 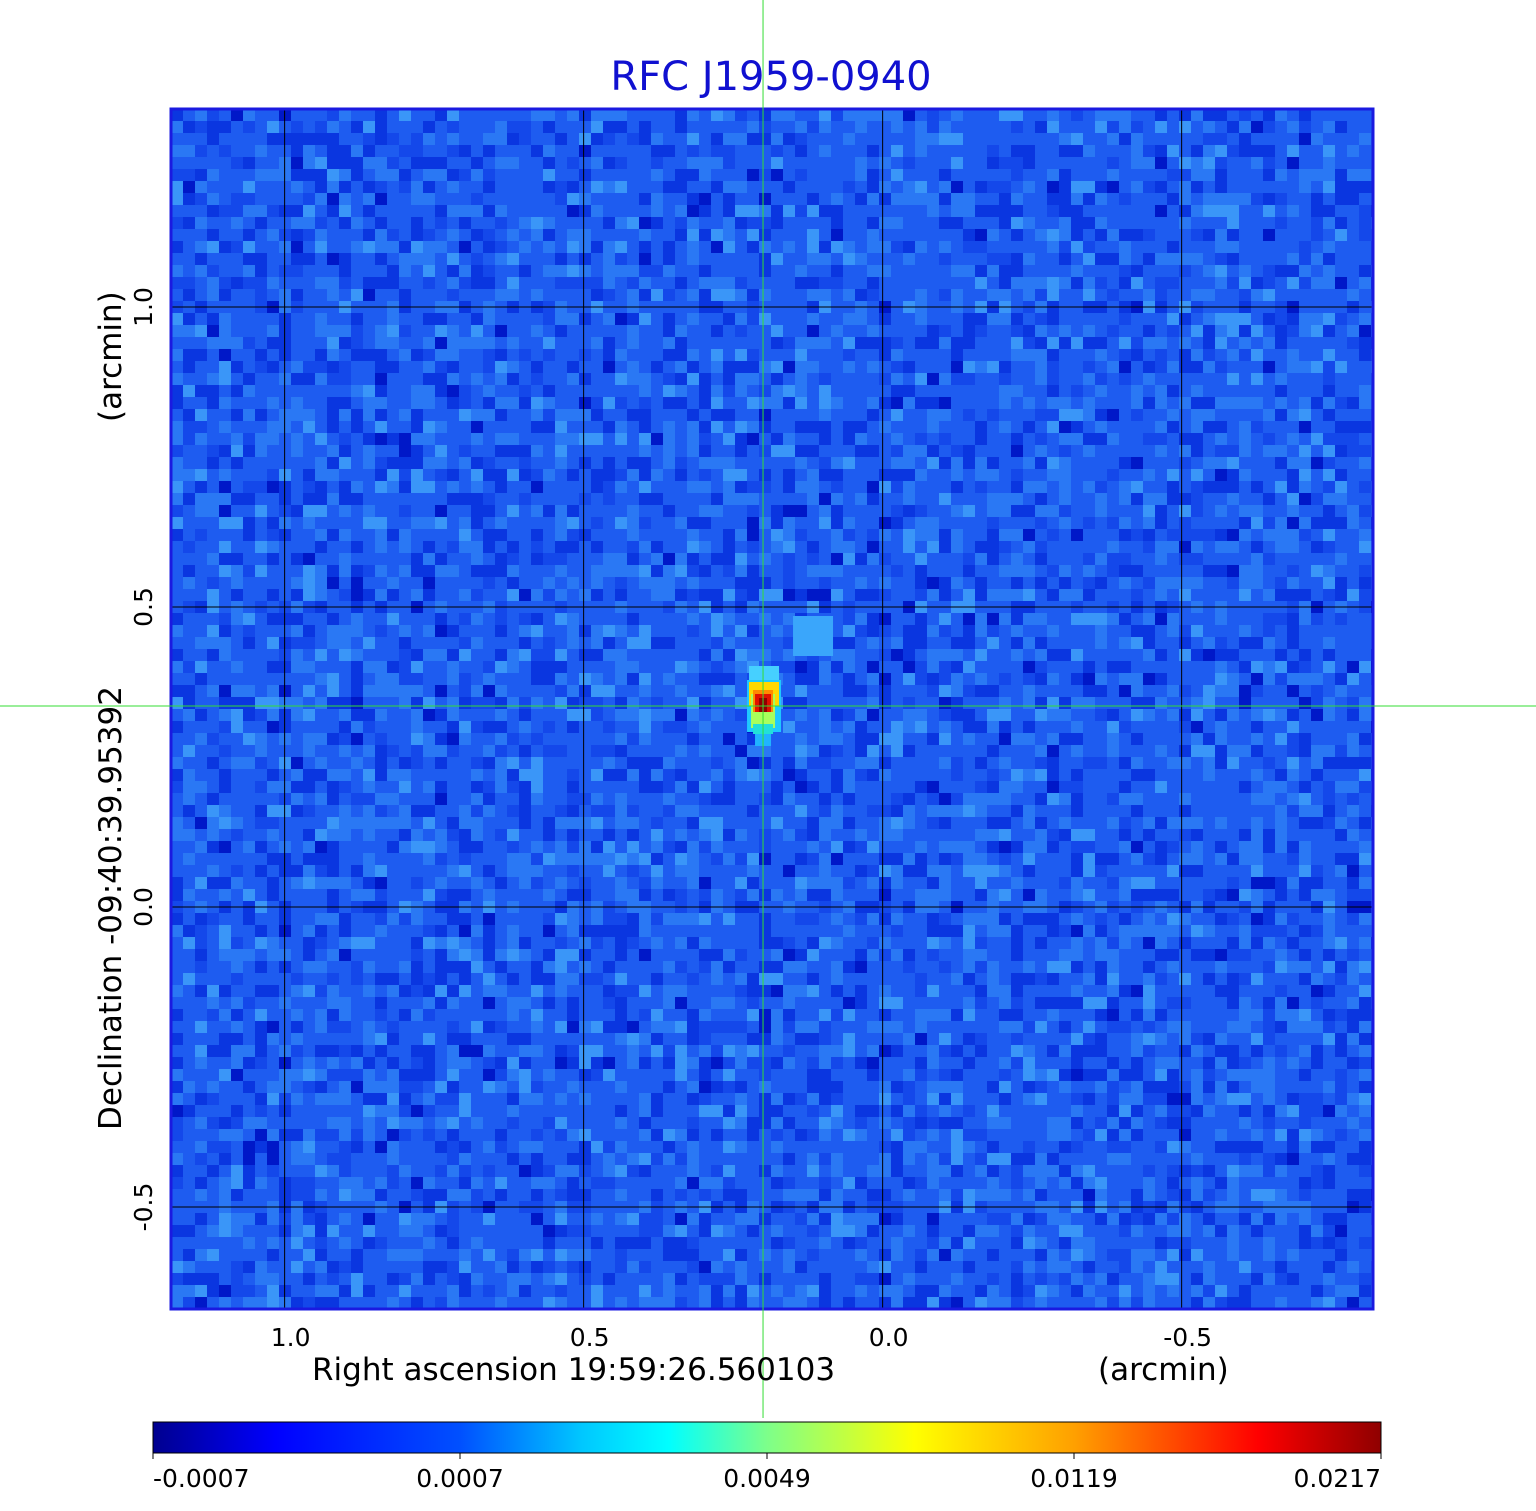 I want to click on x-tick-label: 0.5, so click(x=590, y=1337).